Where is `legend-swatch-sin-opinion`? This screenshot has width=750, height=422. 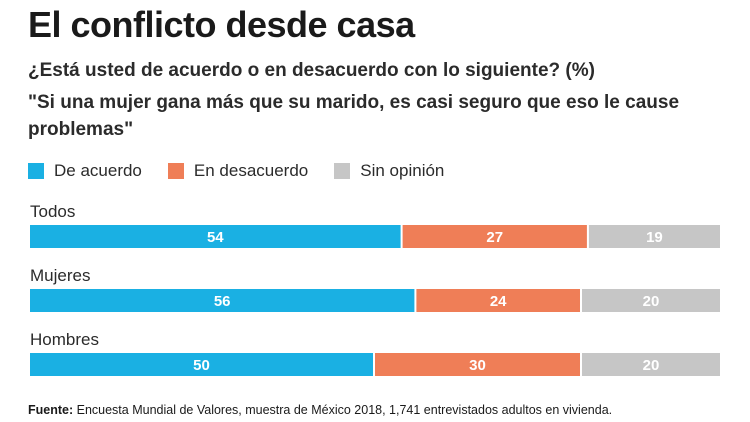 legend-swatch-sin-opinion is located at coordinates (342, 171).